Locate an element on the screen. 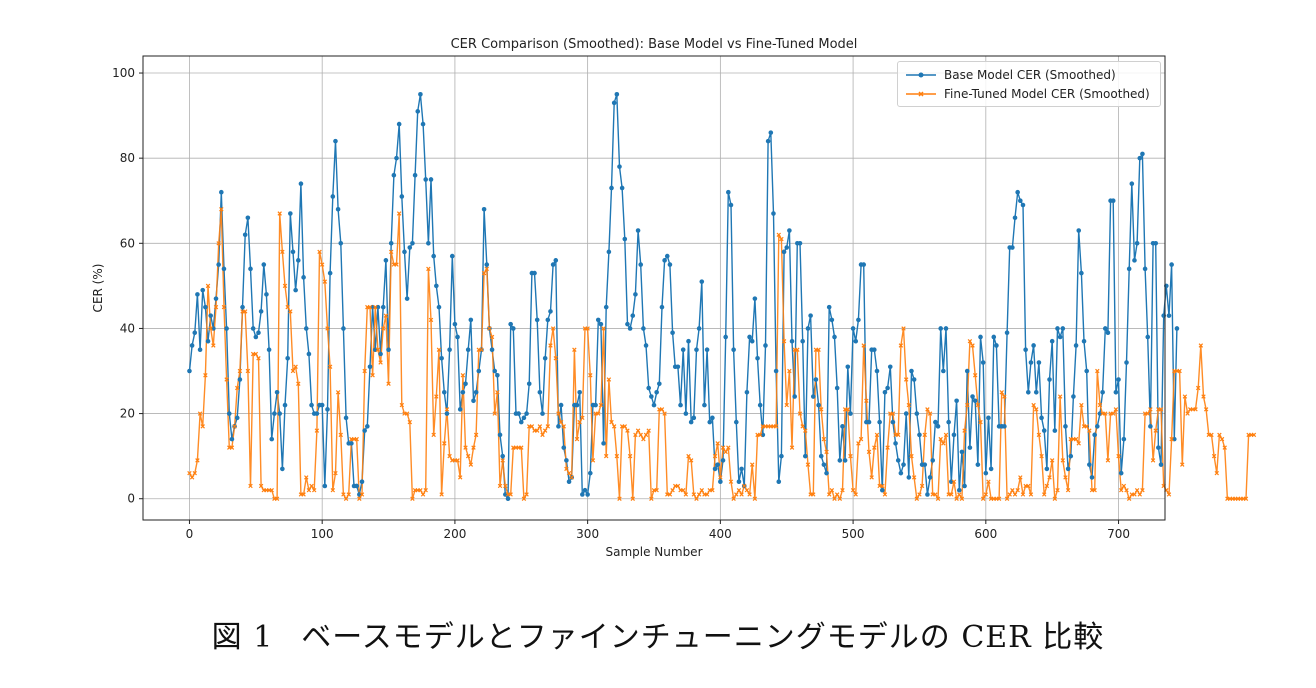  legend-entry-base: Base Model CER (Smoothed) is located at coordinates (1011, 75).